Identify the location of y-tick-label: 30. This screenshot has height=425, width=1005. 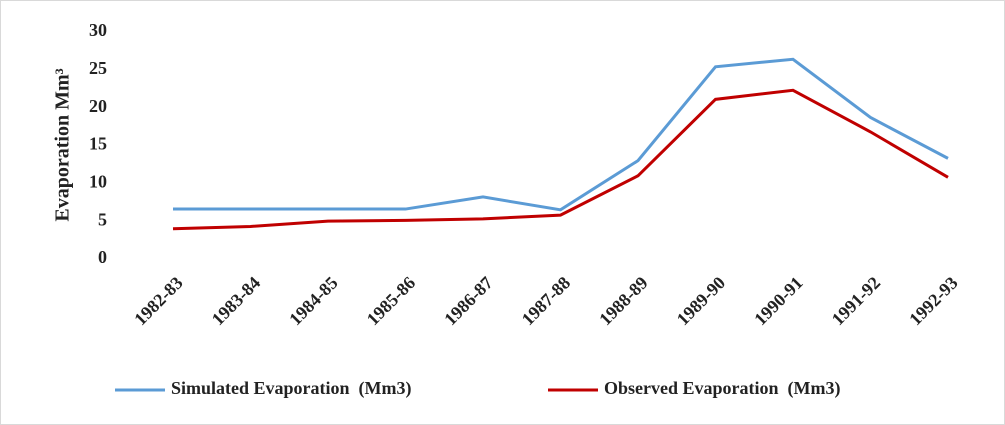
(98, 30).